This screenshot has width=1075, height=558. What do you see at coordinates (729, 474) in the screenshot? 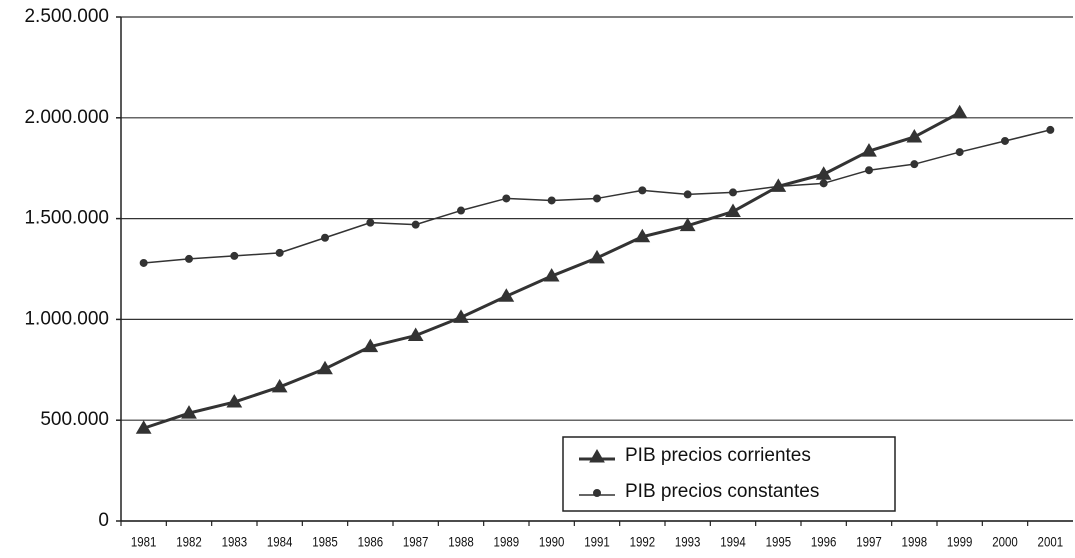
I see `legend-box` at bounding box center [729, 474].